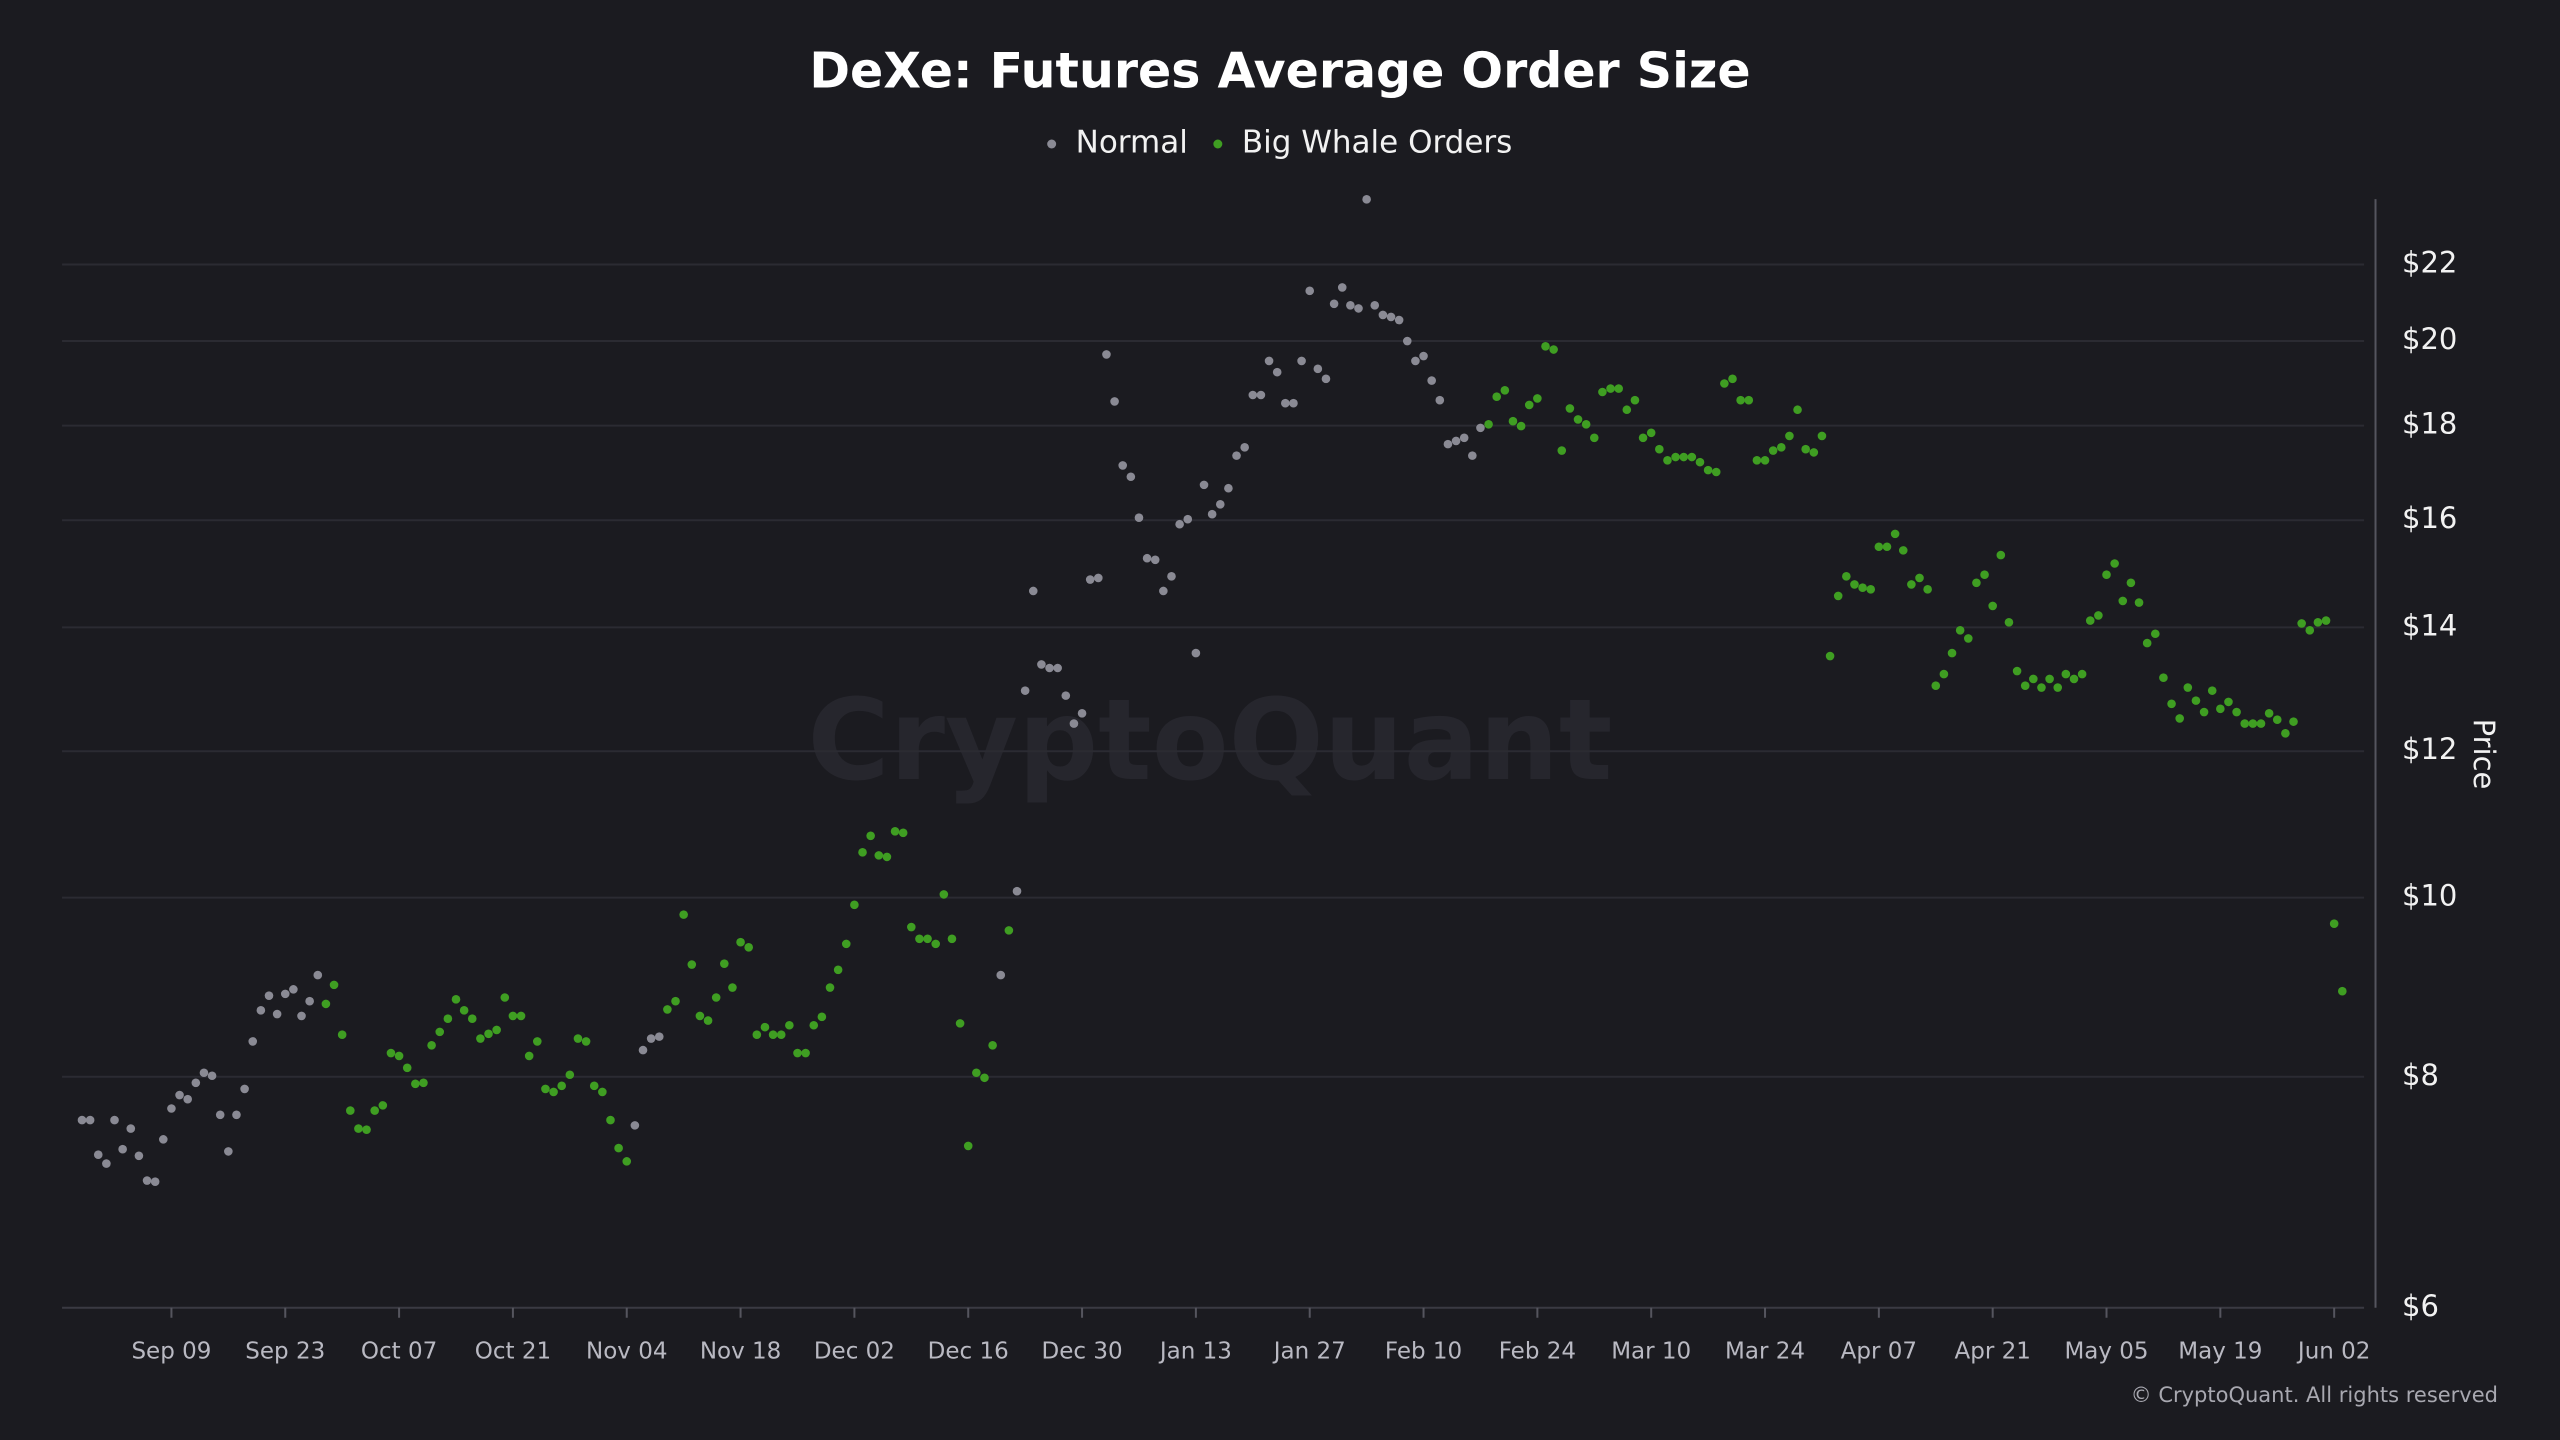  I want to click on y-tick-label: $10, so click(2429, 896).